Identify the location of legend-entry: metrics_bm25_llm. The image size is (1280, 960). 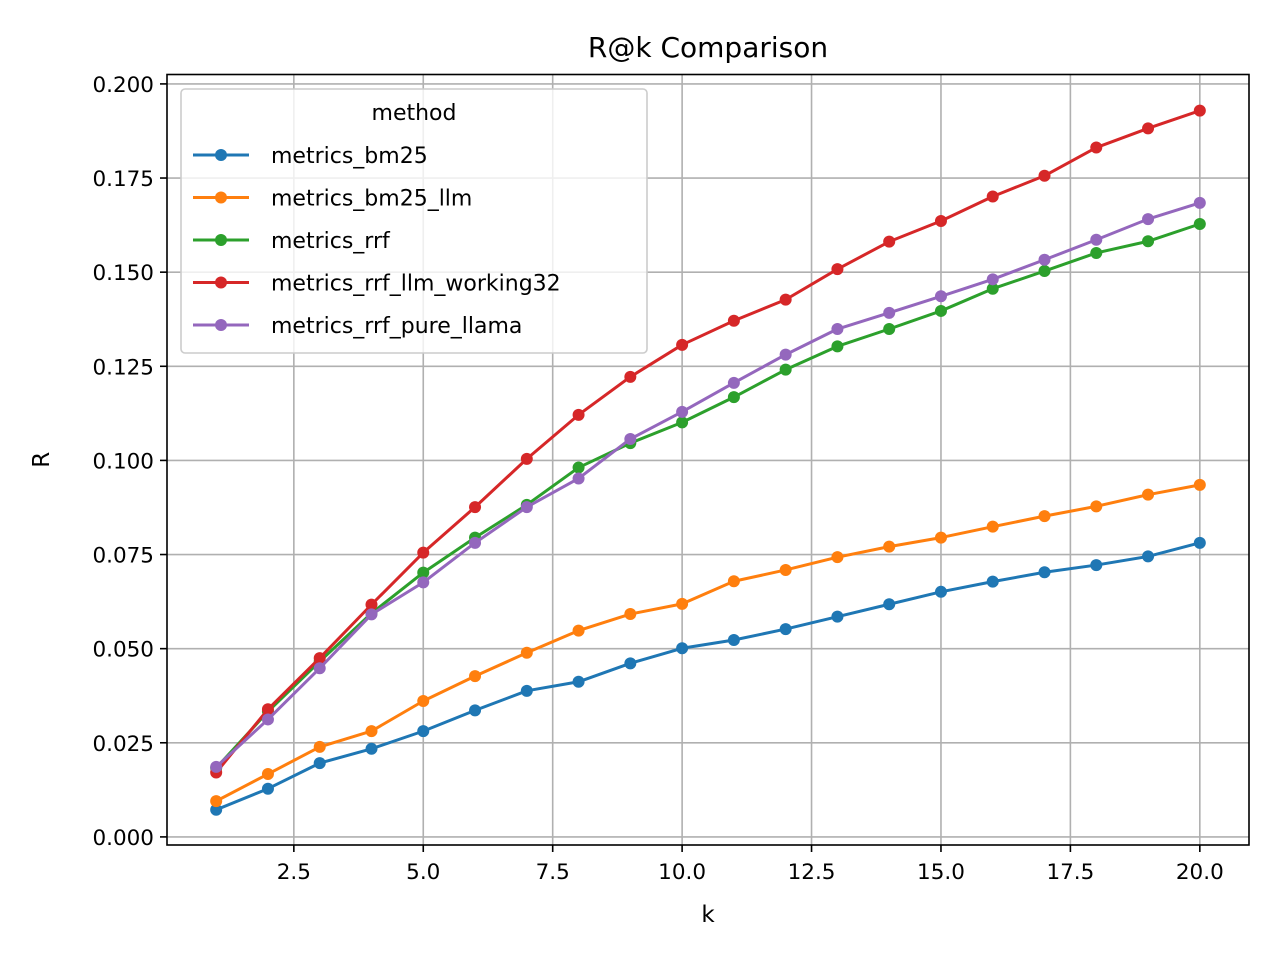
(332, 199).